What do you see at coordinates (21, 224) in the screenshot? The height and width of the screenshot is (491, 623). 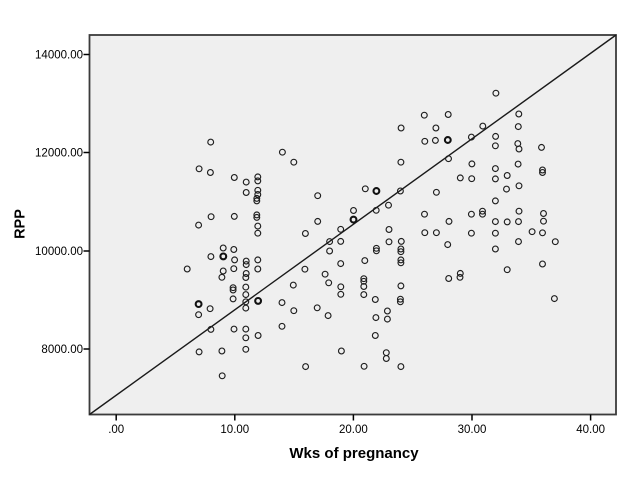 I see `svg-text: RPP` at bounding box center [21, 224].